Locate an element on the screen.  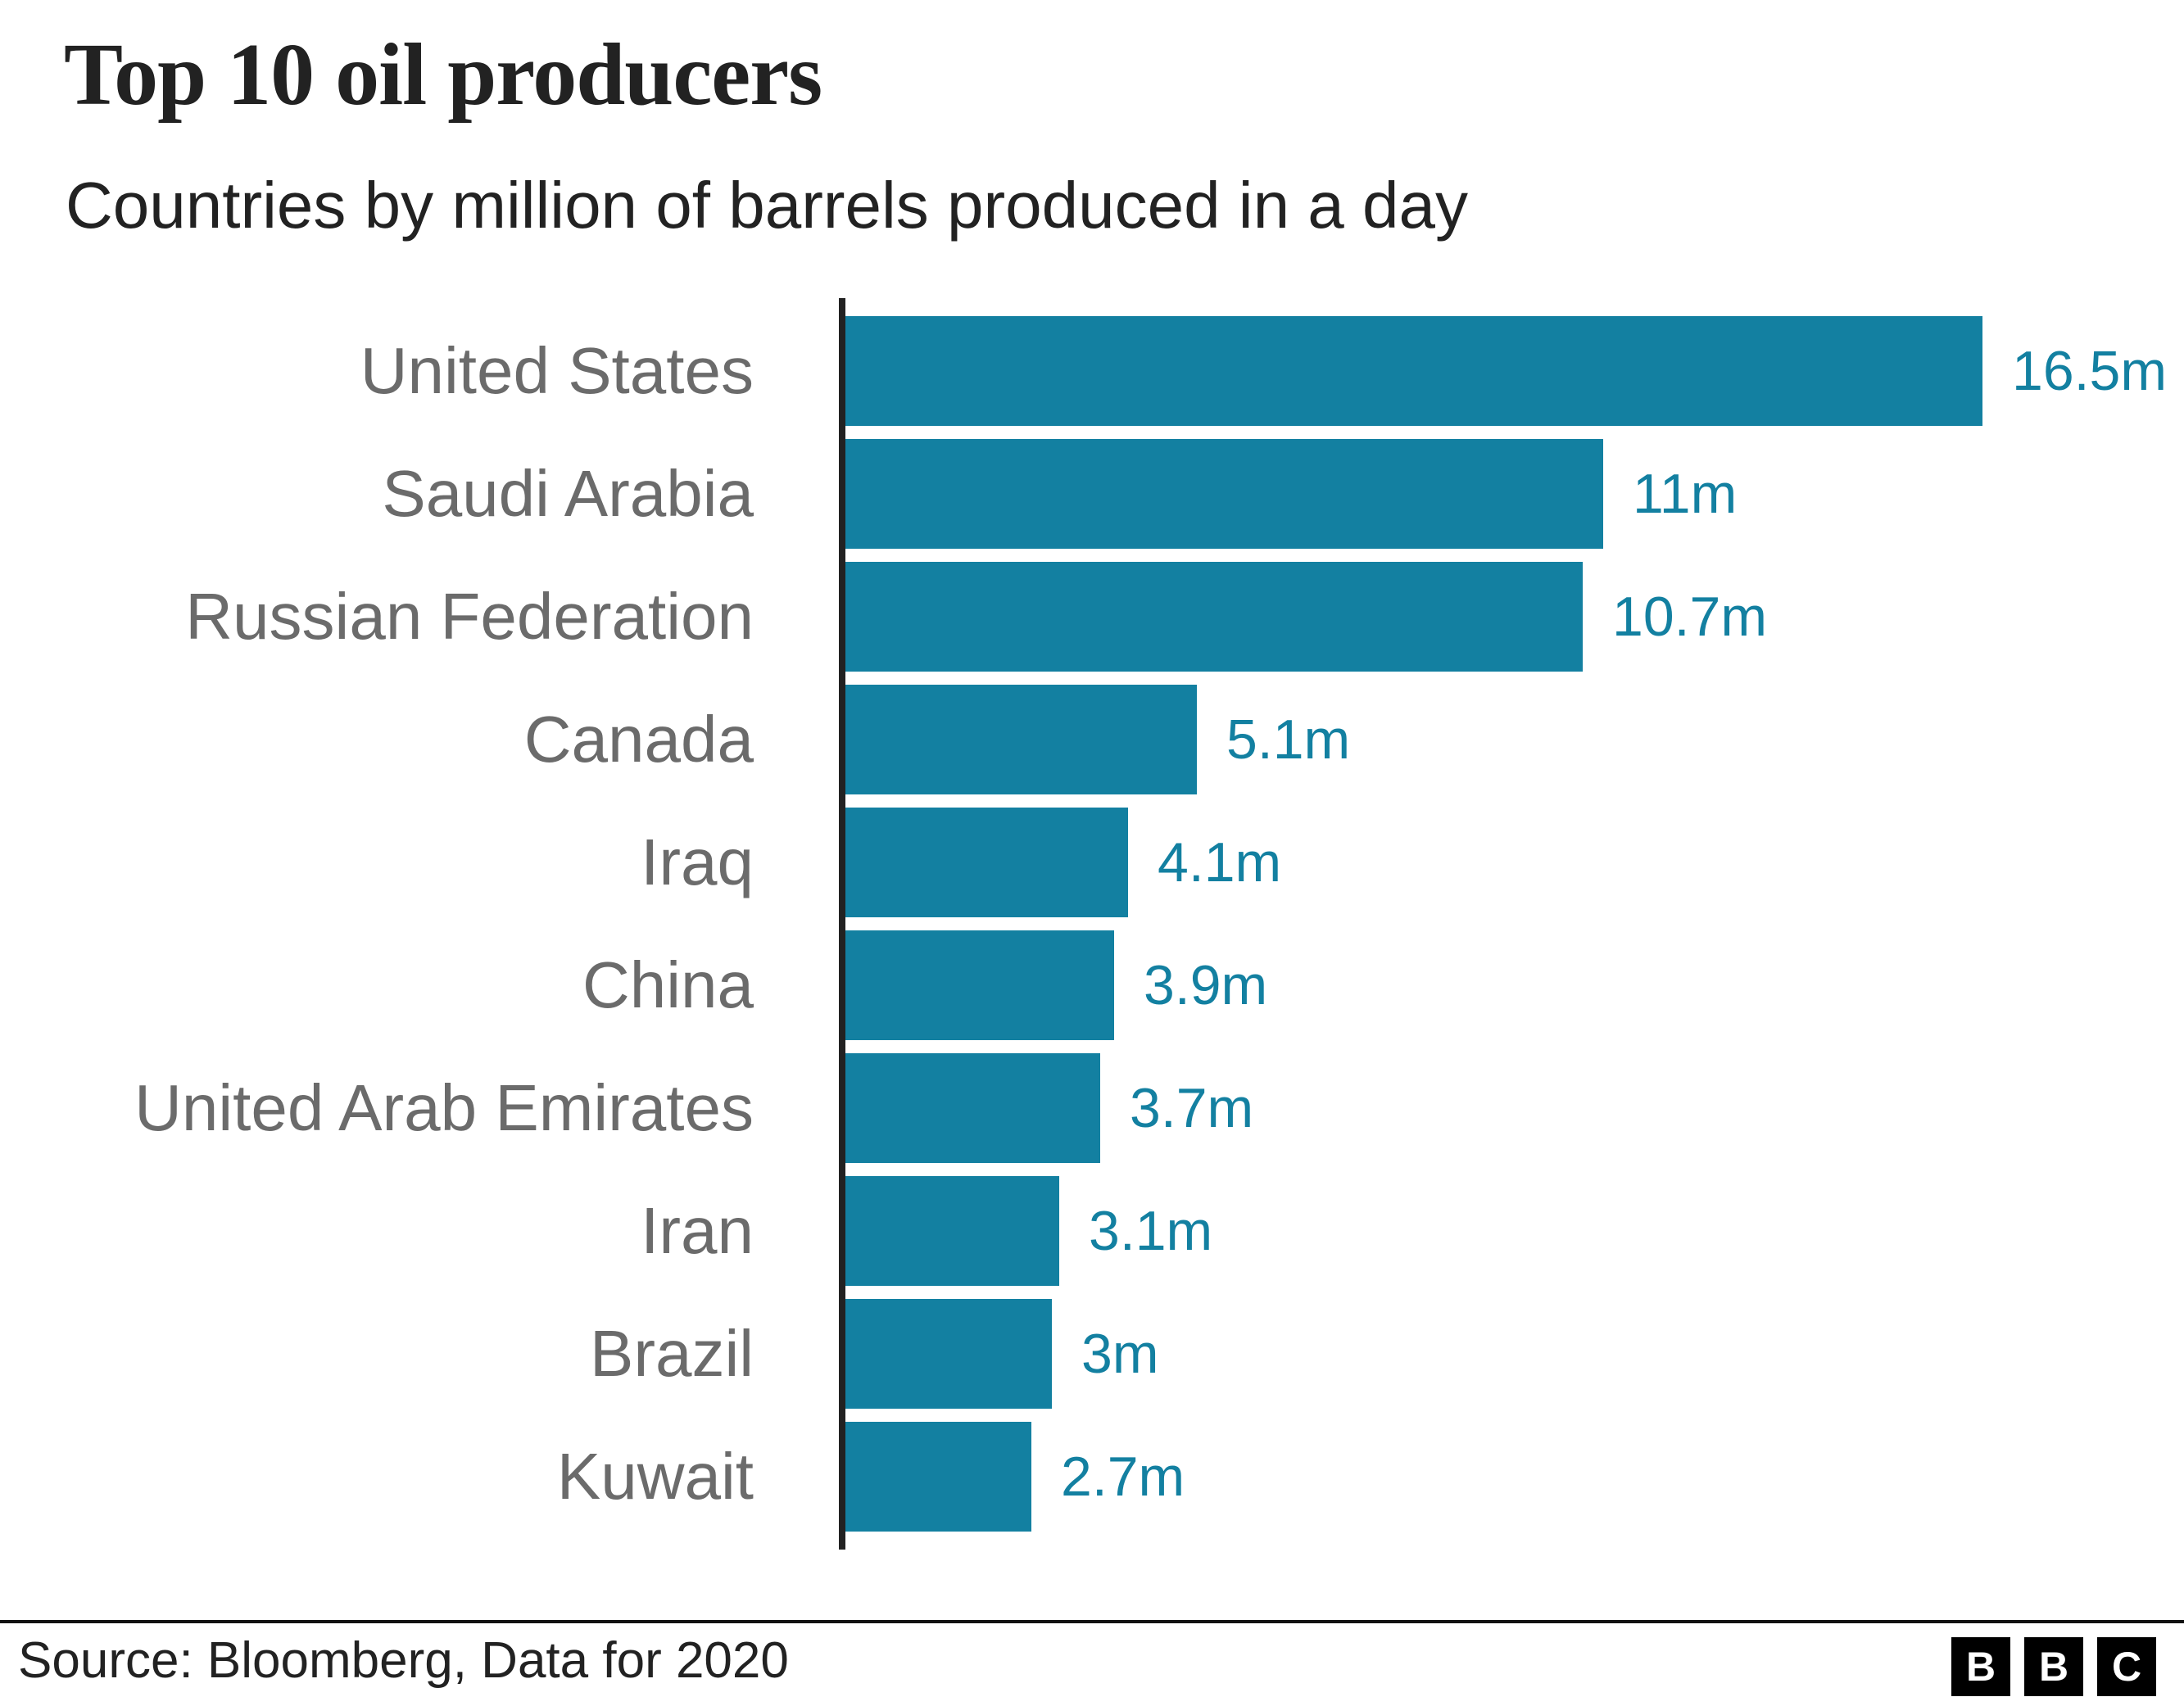
chart-row: China 3.9m is located at coordinates (1092, 985).